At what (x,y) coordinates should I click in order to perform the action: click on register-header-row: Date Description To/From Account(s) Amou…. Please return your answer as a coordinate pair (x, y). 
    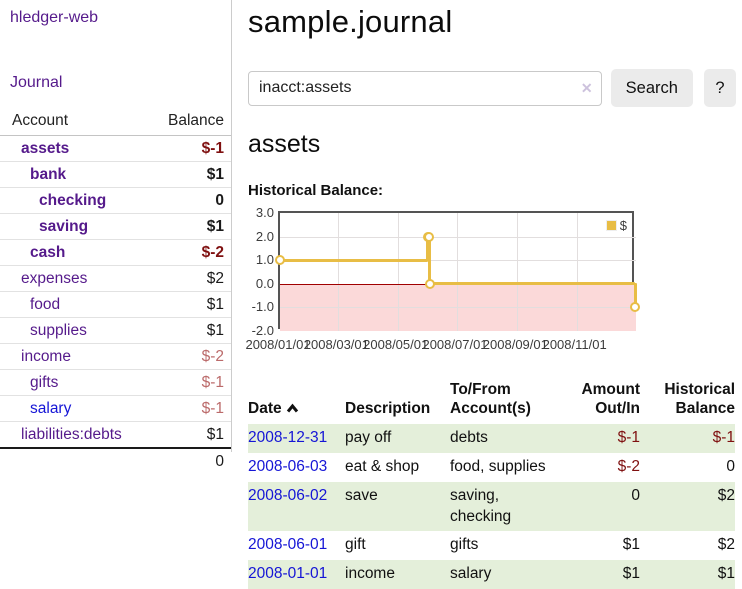
    Looking at the image, I should click on (491, 401).